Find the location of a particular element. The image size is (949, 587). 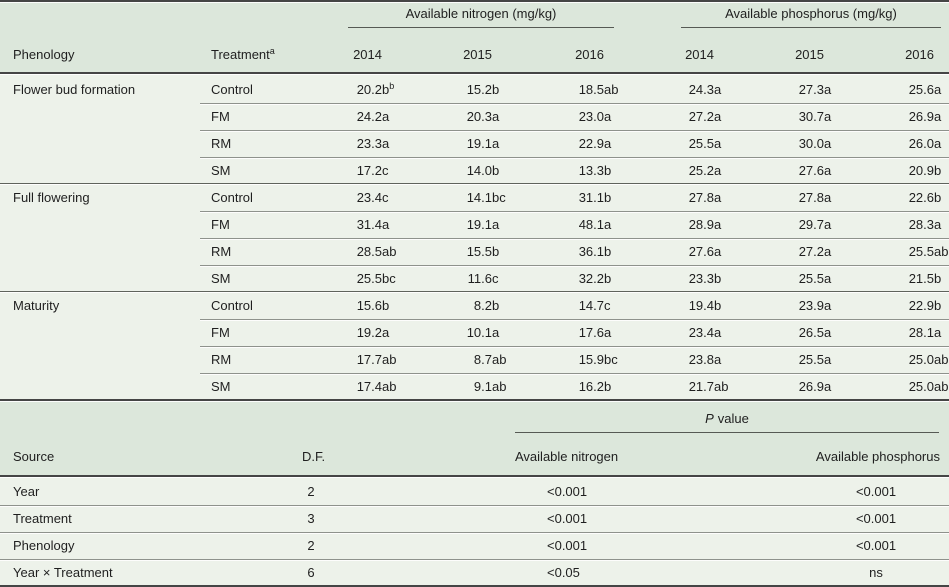

value-cell: 23.3a is located at coordinates (369, 143).